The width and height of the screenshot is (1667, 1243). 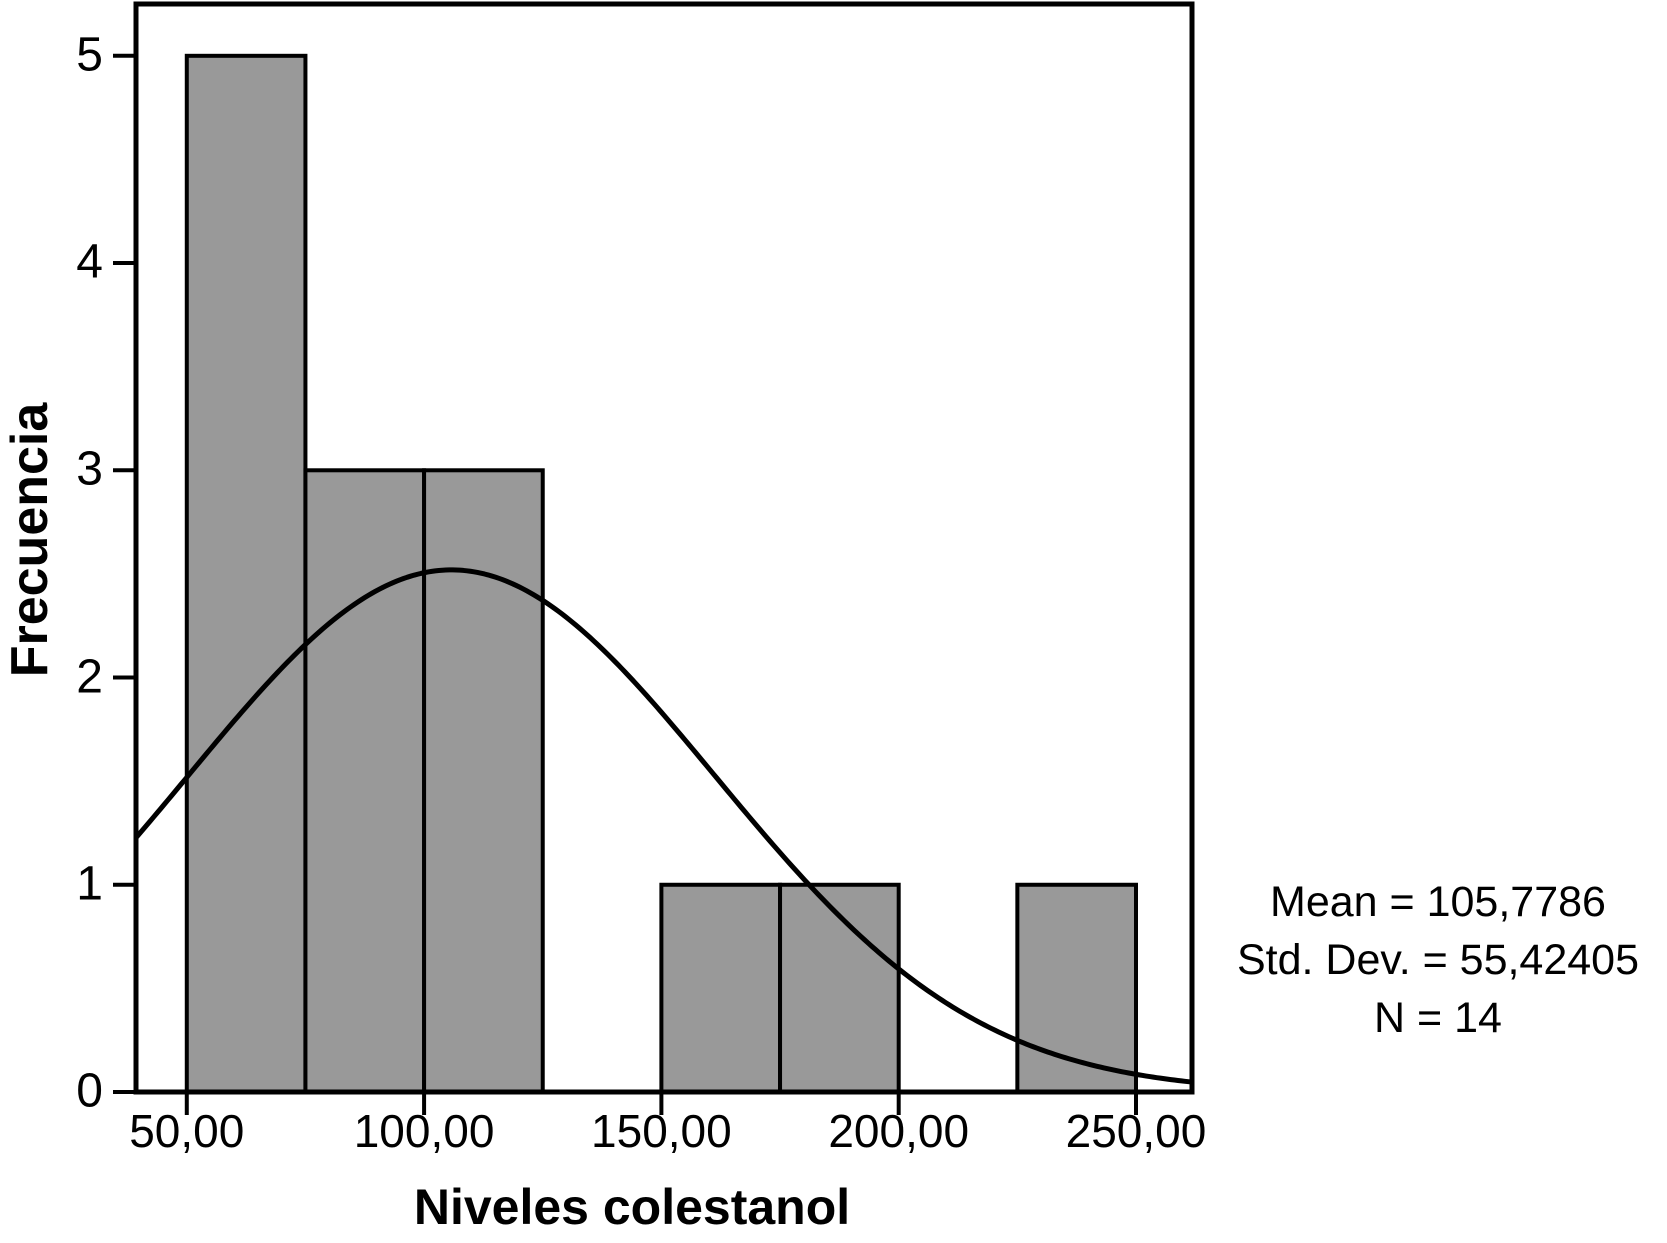 I want to click on stat-mean: Mean = 105,7786, so click(x=1438, y=902).